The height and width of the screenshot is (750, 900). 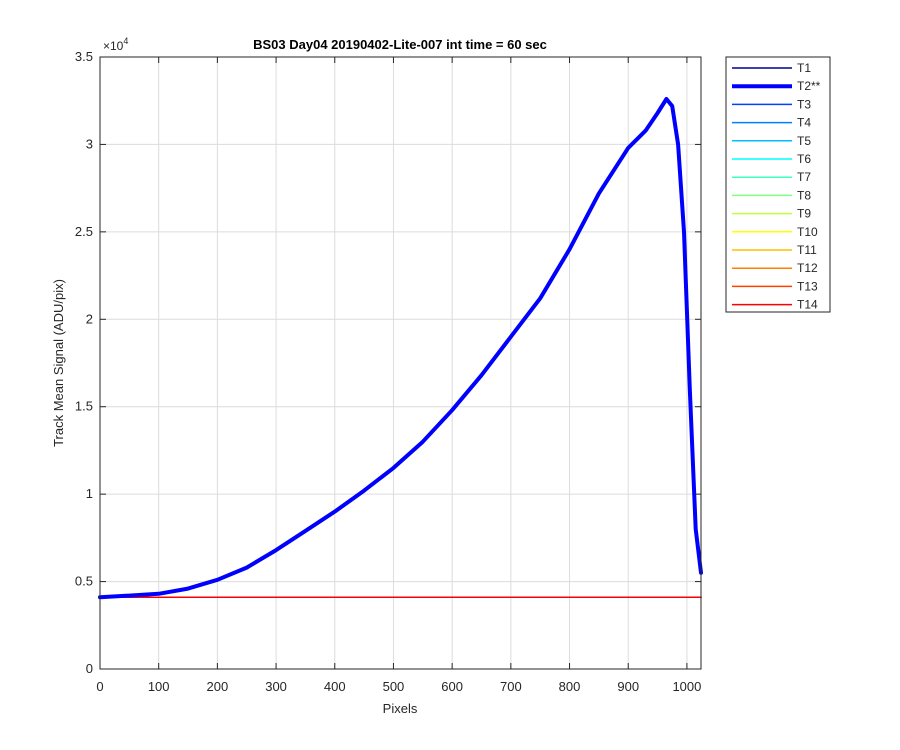 What do you see at coordinates (159, 686) in the screenshot?
I see `x-tick-label: 100` at bounding box center [159, 686].